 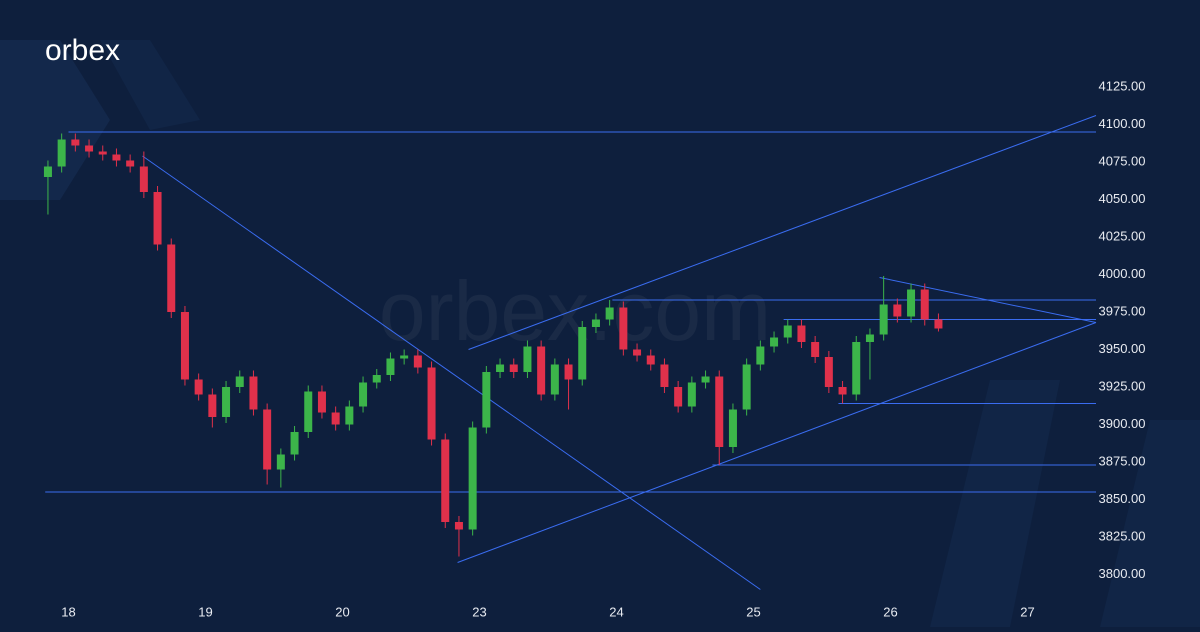 What do you see at coordinates (1122, 310) in the screenshot?
I see `y-tick-label: 3975.00` at bounding box center [1122, 310].